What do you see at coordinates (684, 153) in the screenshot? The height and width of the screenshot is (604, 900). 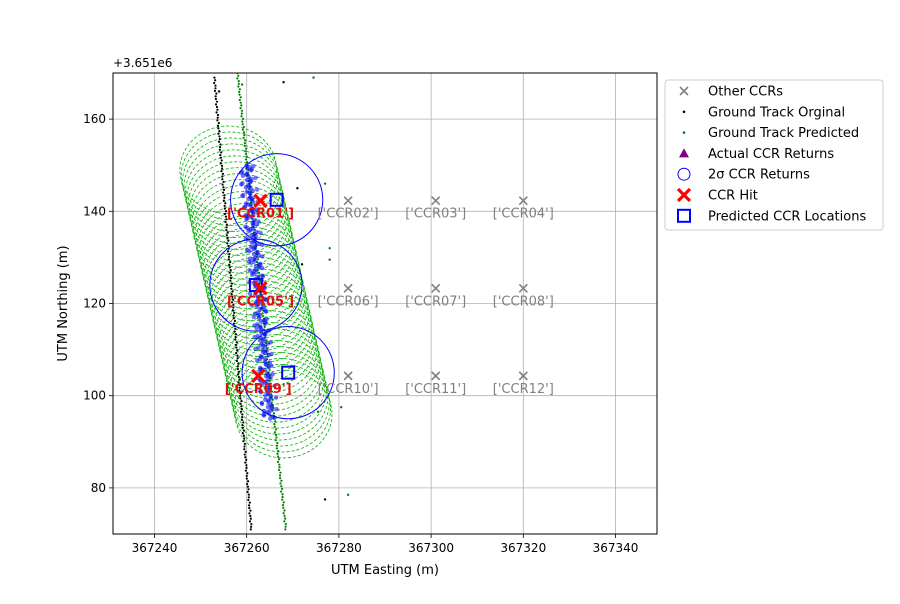 I see `legend-marker-triangle` at bounding box center [684, 153].